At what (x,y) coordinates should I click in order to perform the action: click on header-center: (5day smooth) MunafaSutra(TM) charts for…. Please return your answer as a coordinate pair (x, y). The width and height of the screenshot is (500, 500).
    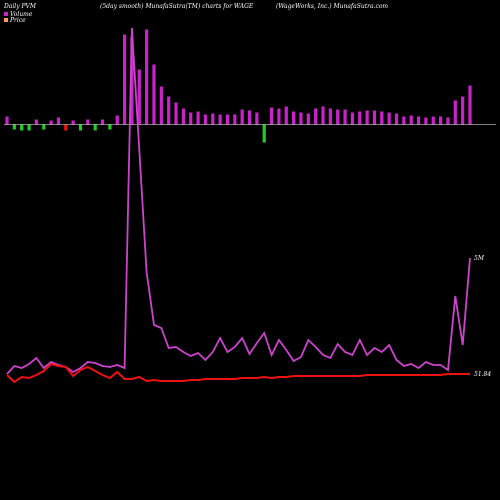
    Looking at the image, I should click on (177, 6).